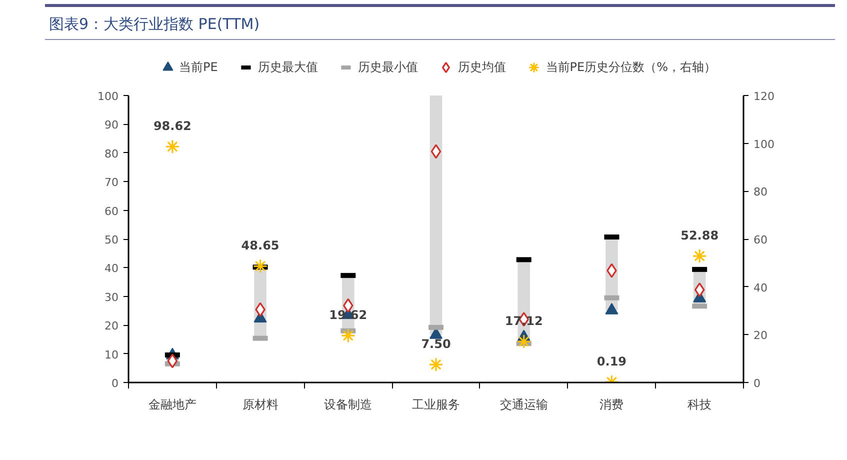 The image size is (847, 460). I want to click on chart-title: 图表9：大类行业指数 PE(TTM), so click(154, 24).